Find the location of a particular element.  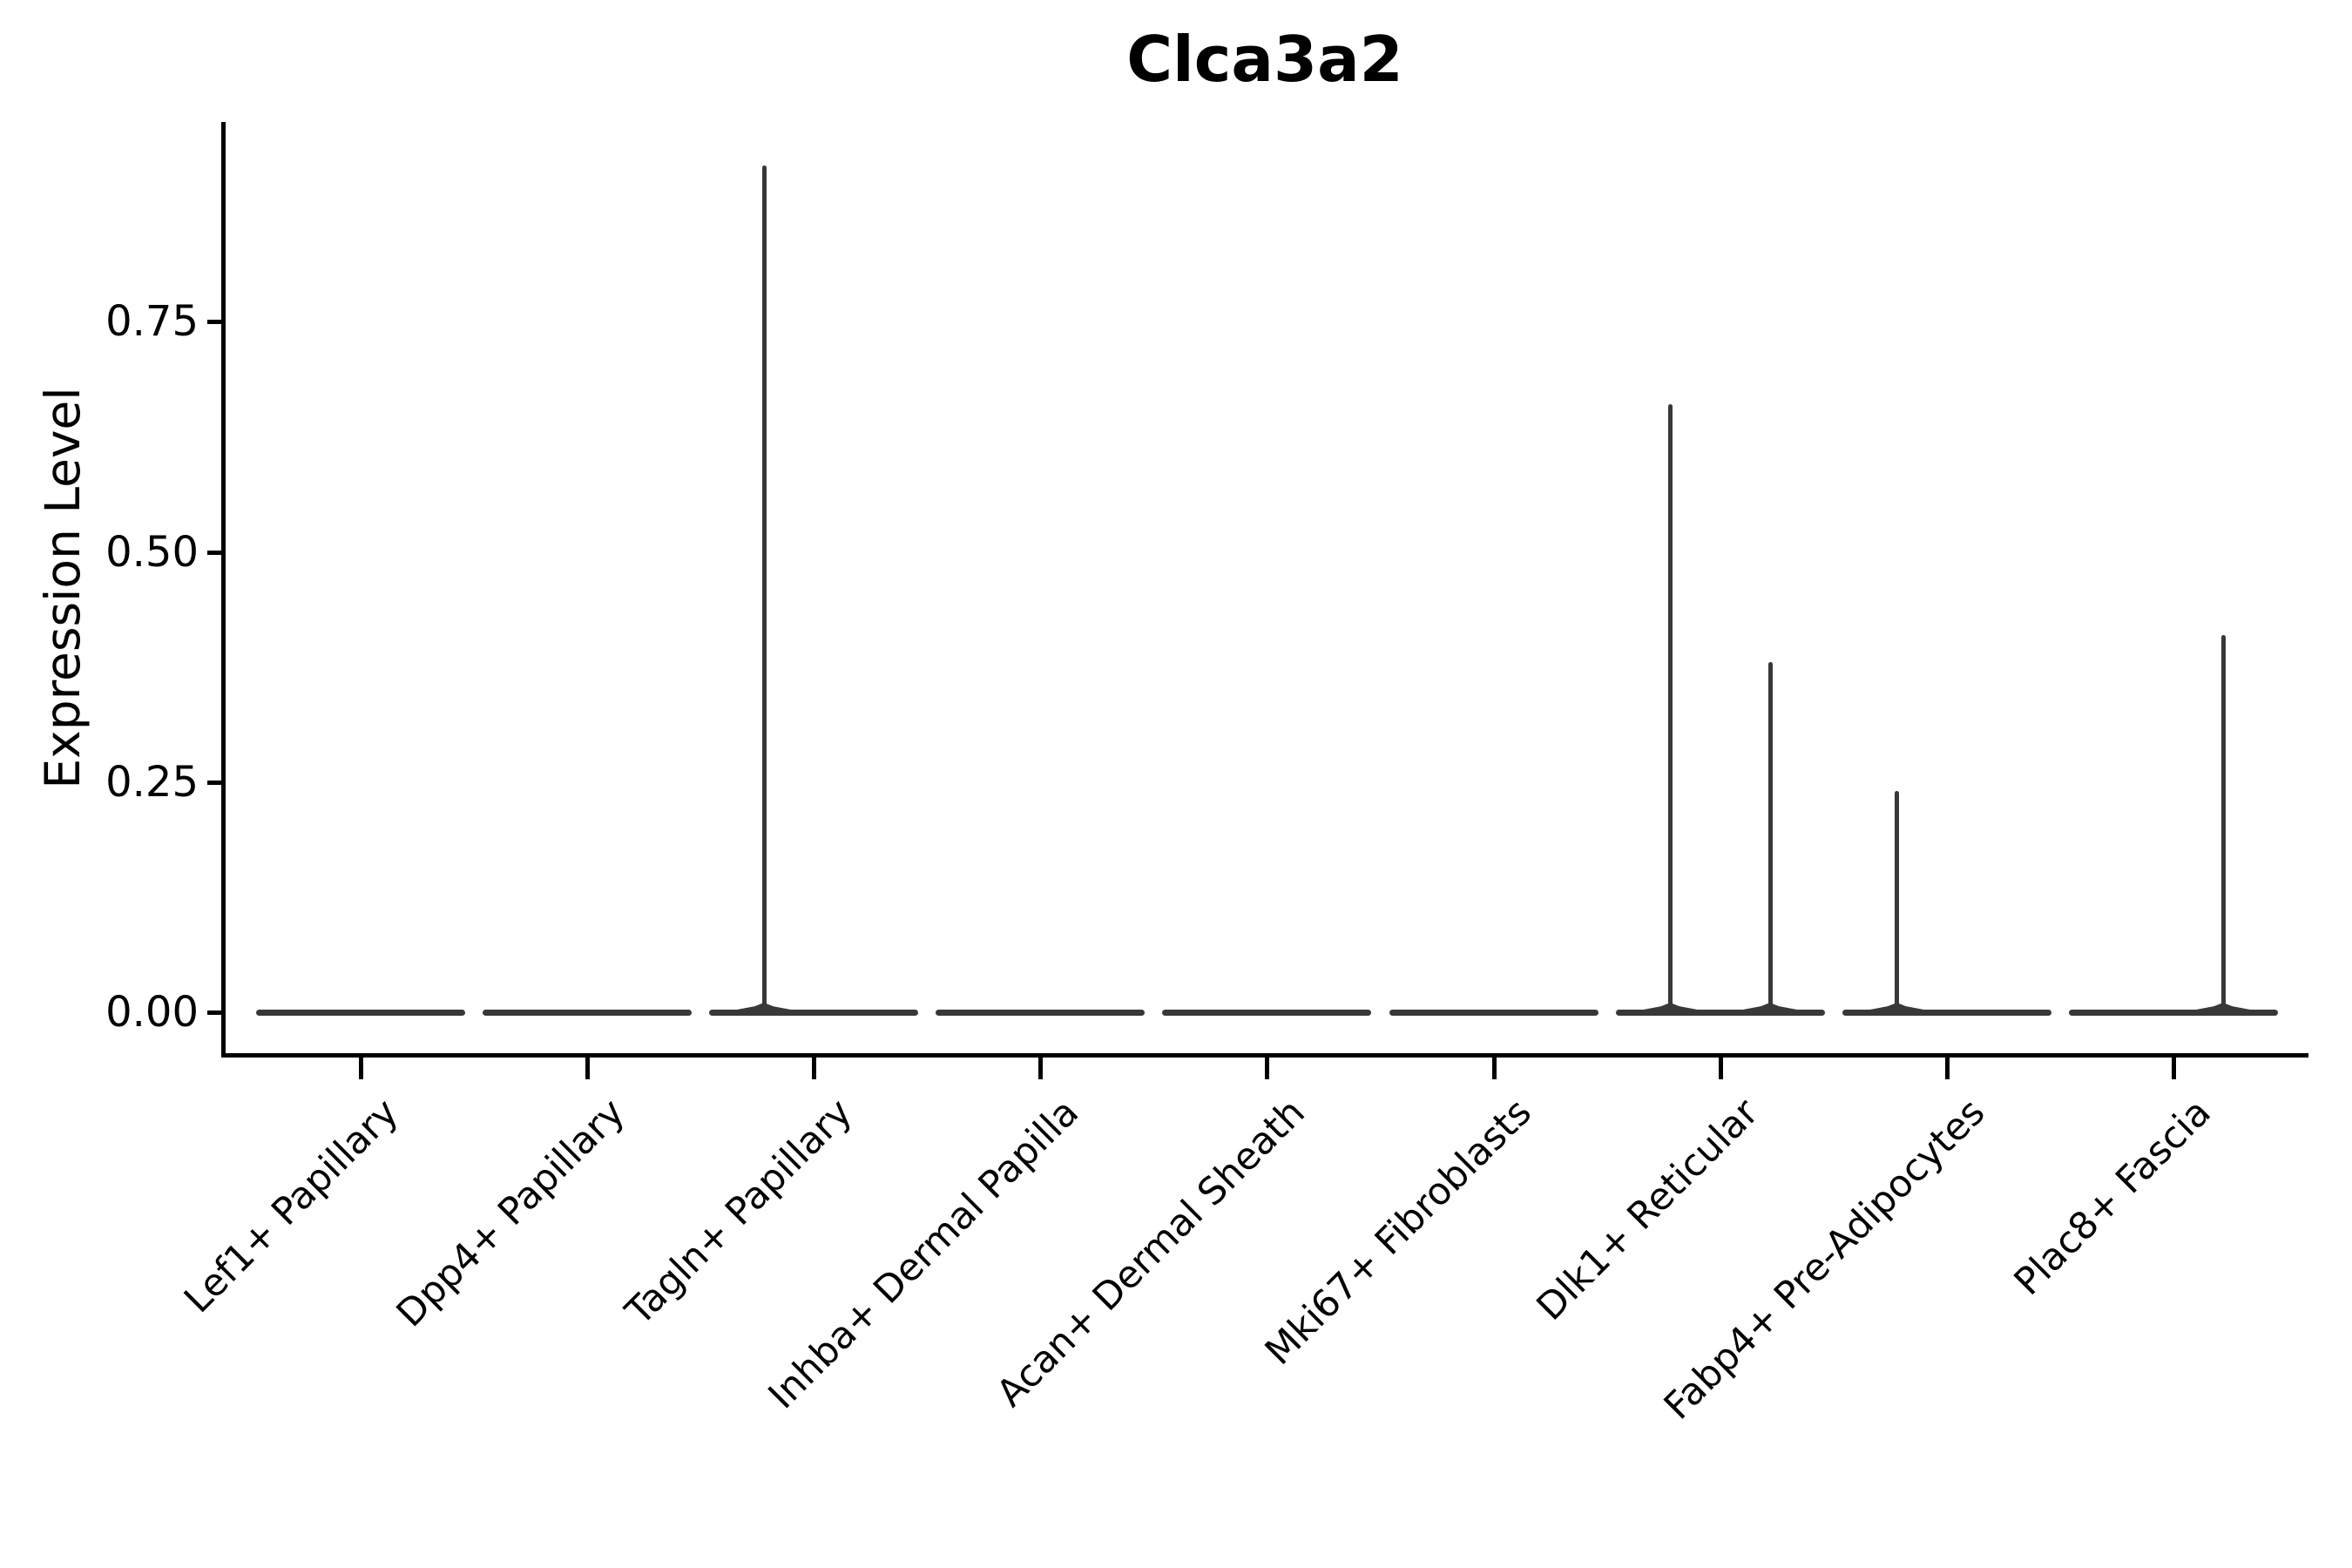

x-tick-label: Dpp4+ Papillary is located at coordinates (511, 1213).